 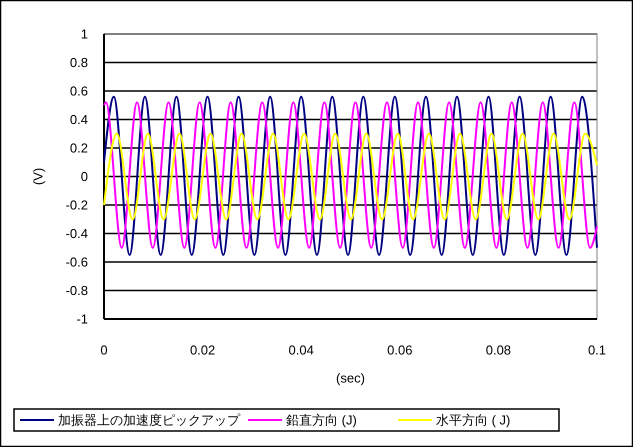 I want to click on y-tick-label: -0.4, so click(x=77, y=234).